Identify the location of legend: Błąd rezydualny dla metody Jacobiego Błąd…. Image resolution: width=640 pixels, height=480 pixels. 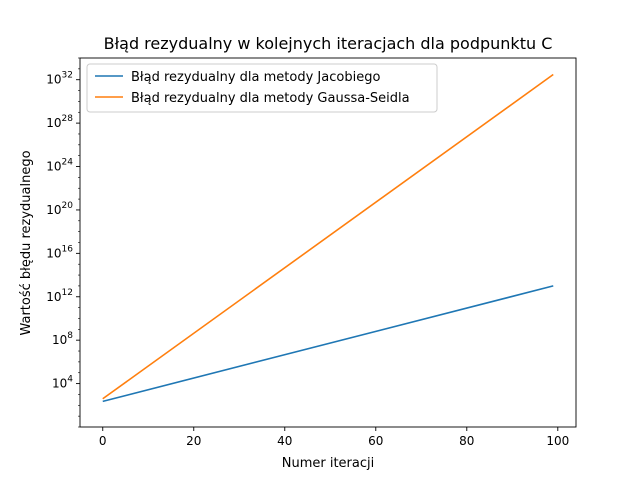
(262, 88).